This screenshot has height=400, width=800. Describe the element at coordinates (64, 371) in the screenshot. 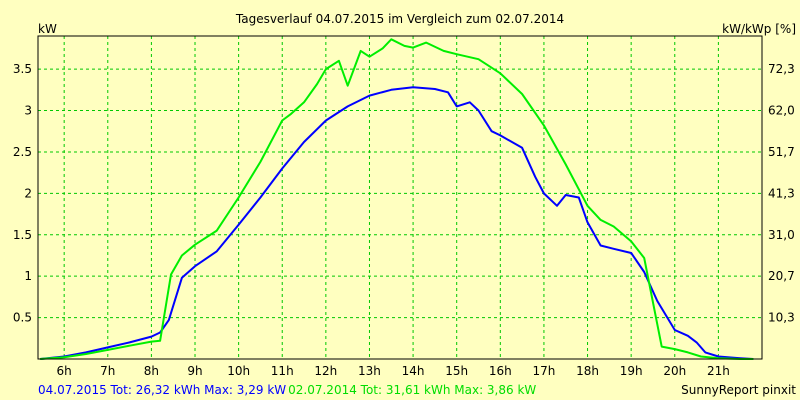

I see `x-tick-label: 6h` at that location.